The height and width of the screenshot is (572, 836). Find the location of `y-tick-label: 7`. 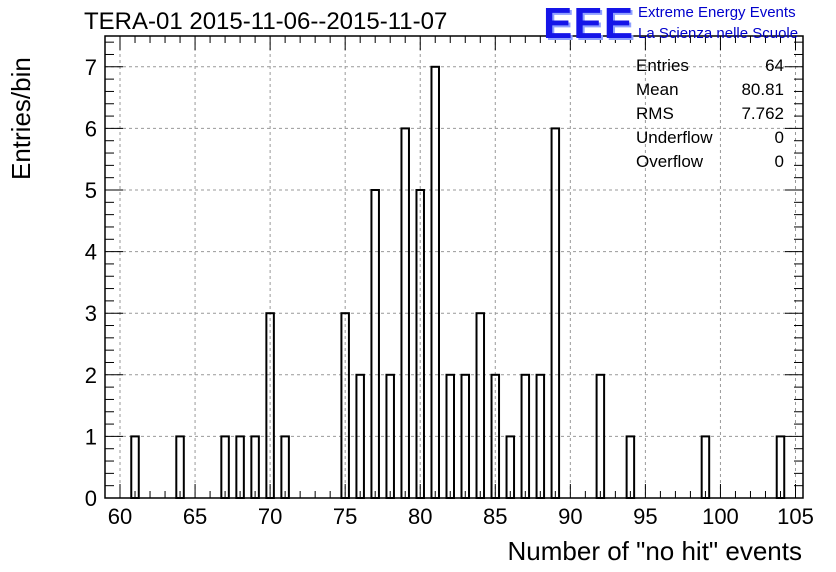

y-tick-label: 7 is located at coordinates (91, 67).